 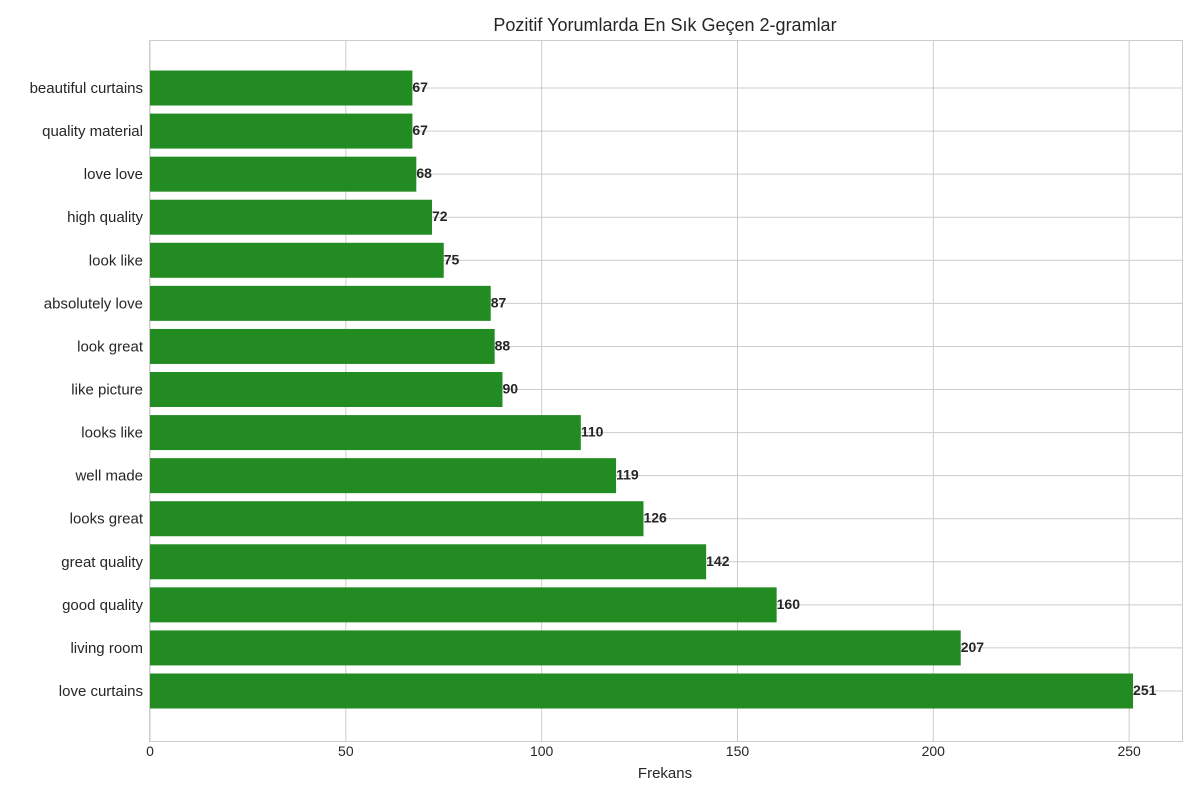 I want to click on x-tick-label: 100, so click(x=542, y=751).